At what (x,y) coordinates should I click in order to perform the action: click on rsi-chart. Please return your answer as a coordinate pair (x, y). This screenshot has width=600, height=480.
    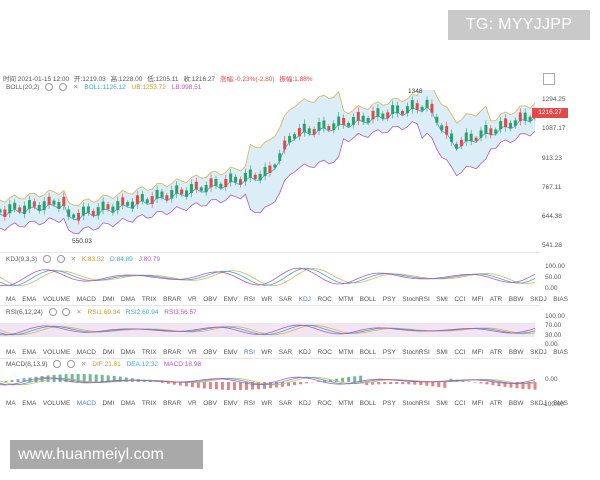
    Looking at the image, I should click on (270, 330).